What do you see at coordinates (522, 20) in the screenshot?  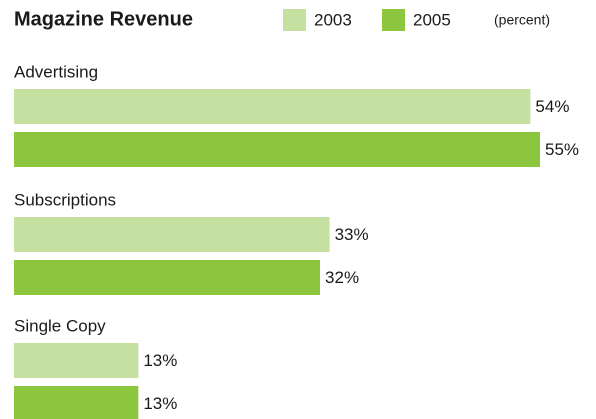 I see `chart-subtitle: (percent)` at bounding box center [522, 20].